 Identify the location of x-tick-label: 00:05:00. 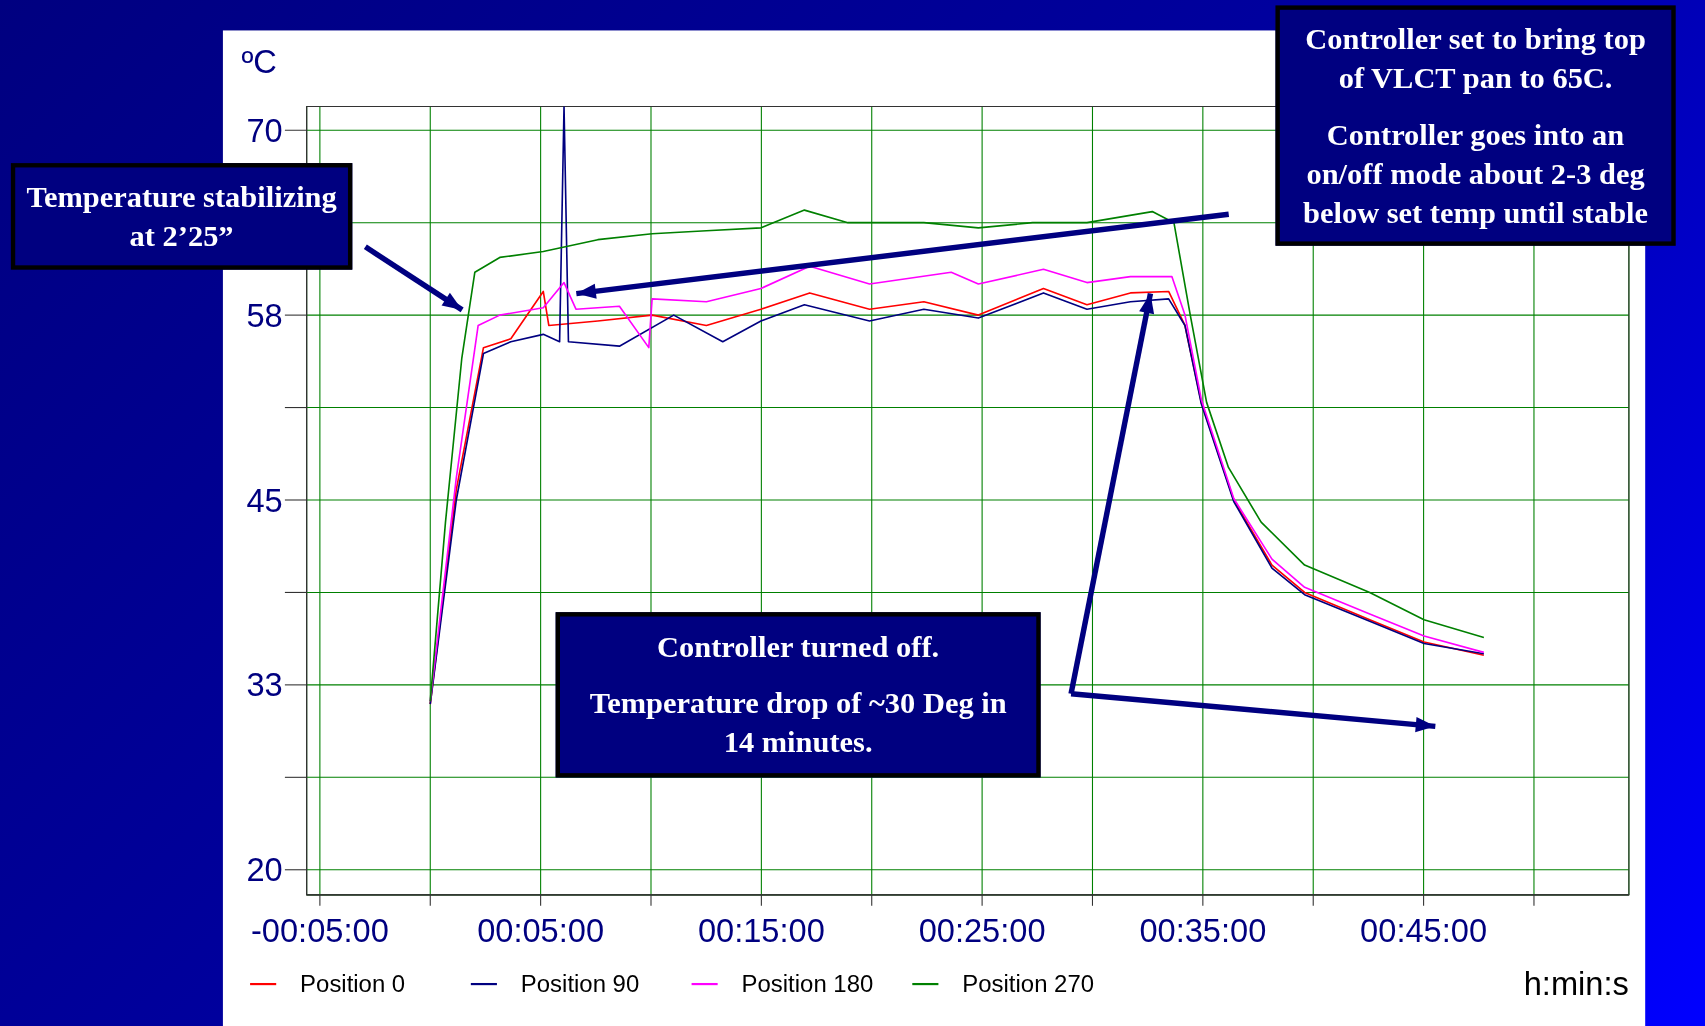
(541, 930).